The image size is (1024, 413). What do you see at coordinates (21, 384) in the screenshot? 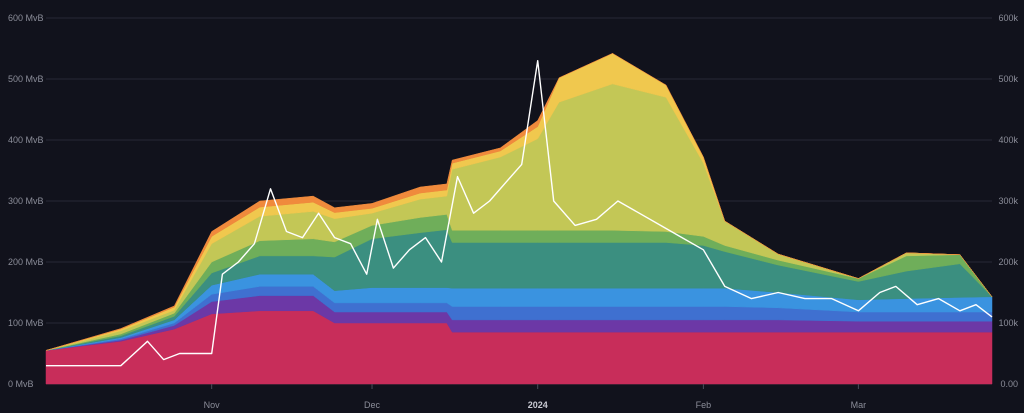
I see `y-left-tick-label: 0 MvB` at bounding box center [21, 384].